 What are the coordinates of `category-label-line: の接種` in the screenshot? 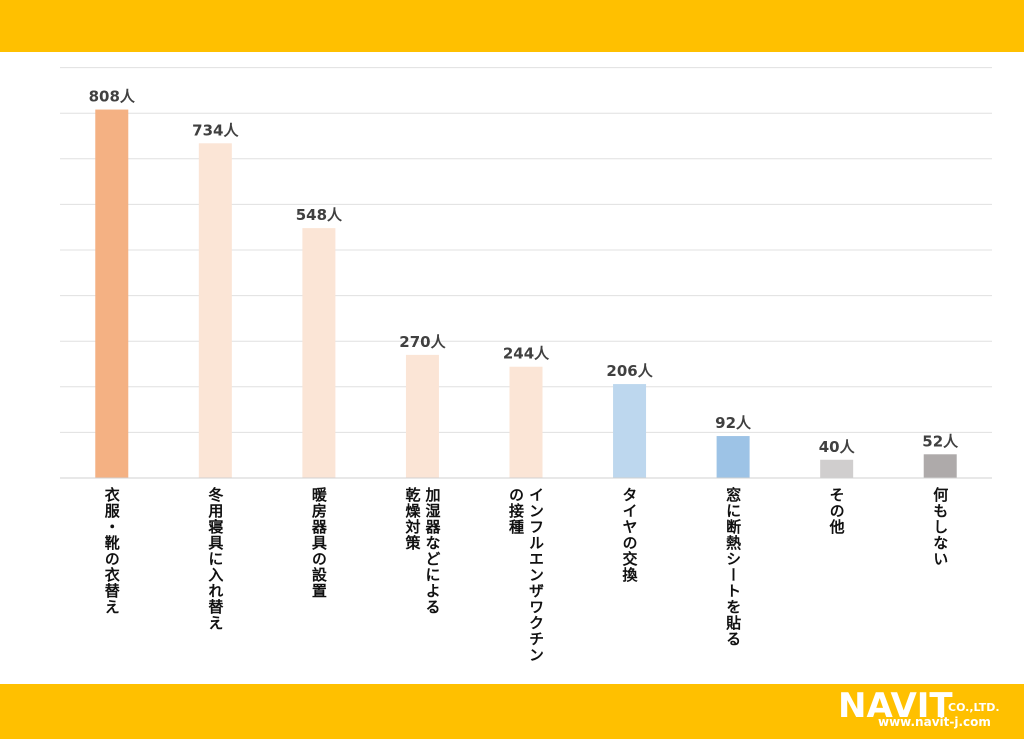 It's located at (516, 511).